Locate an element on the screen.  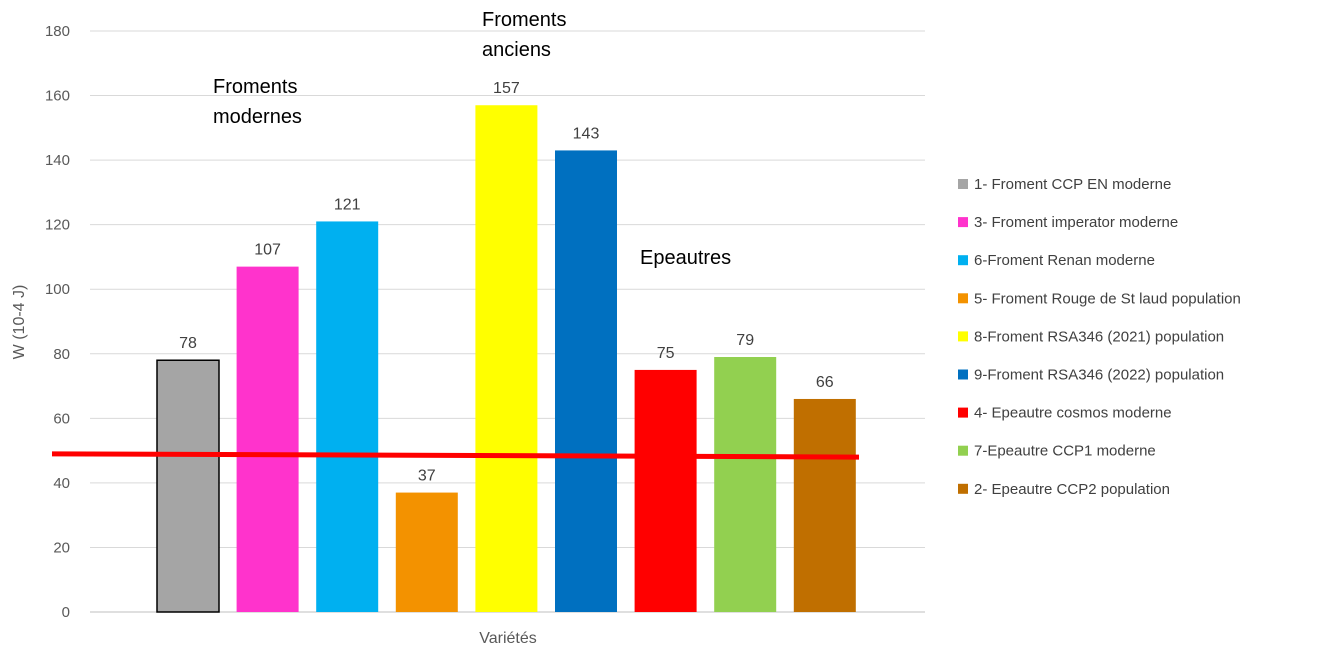
legend-label: 1- Froment CCP EN moderne is located at coordinates (1072, 184).